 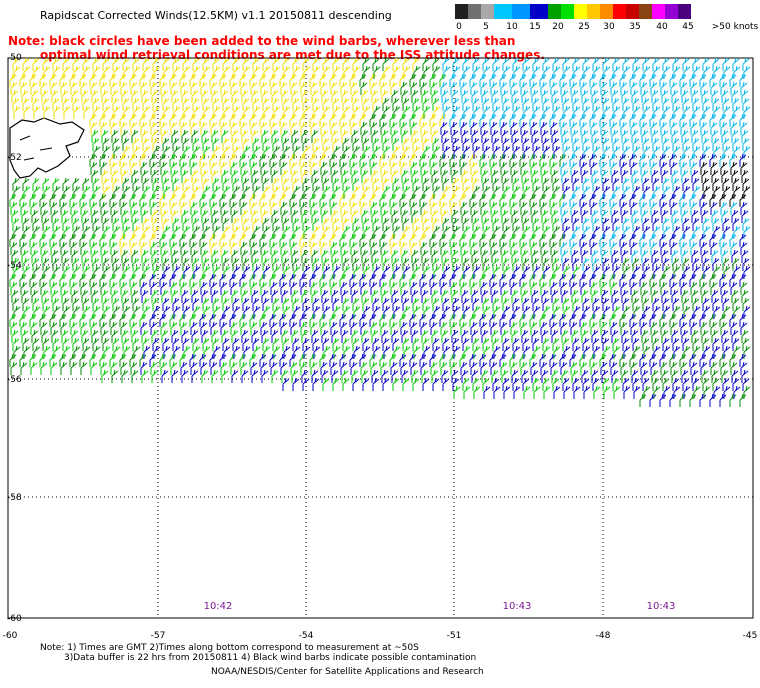 I want to click on lat-label: -60, so click(x=14, y=619).